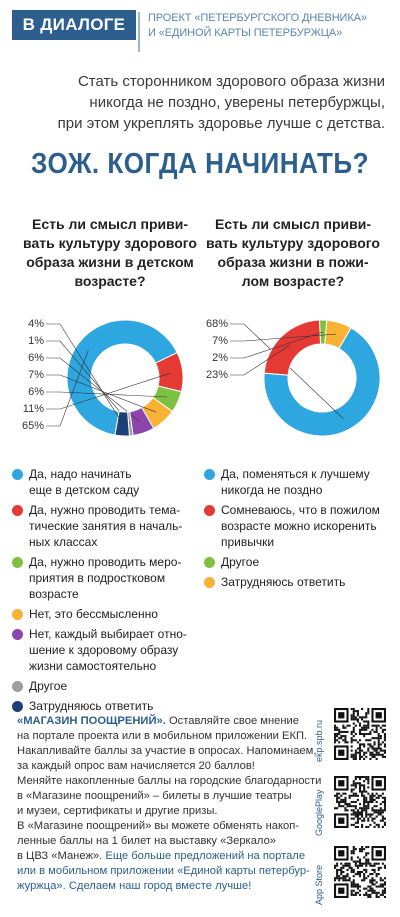 The width and height of the screenshot is (400, 917). Describe the element at coordinates (117, 811) in the screenshot. I see `store-text: и музеи, сертификаты и другие призы.` at that location.